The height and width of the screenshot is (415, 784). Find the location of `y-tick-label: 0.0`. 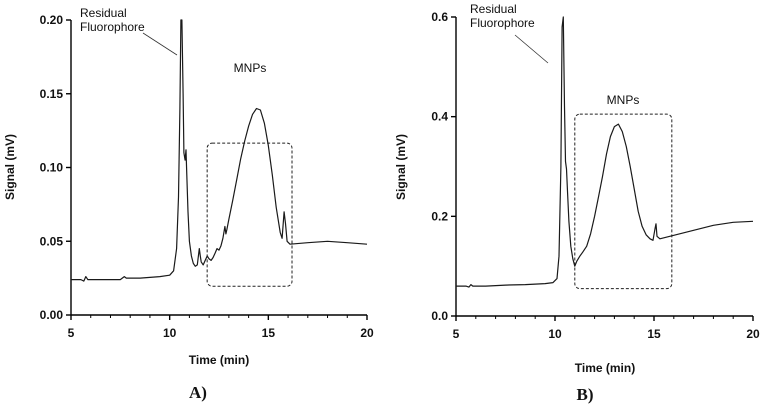

y-tick-label: 0.0 is located at coordinates (439, 316).